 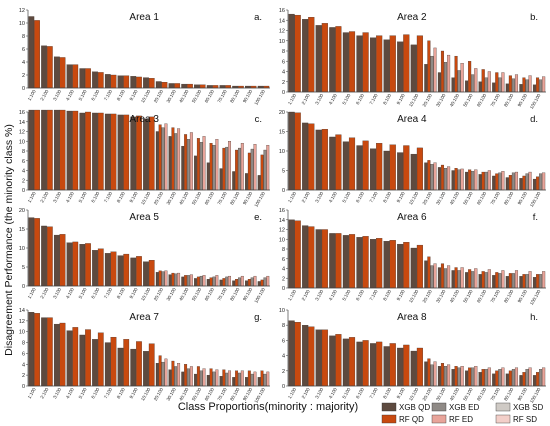 I want to click on x-tick-label: 5:100, so click(x=83, y=393).